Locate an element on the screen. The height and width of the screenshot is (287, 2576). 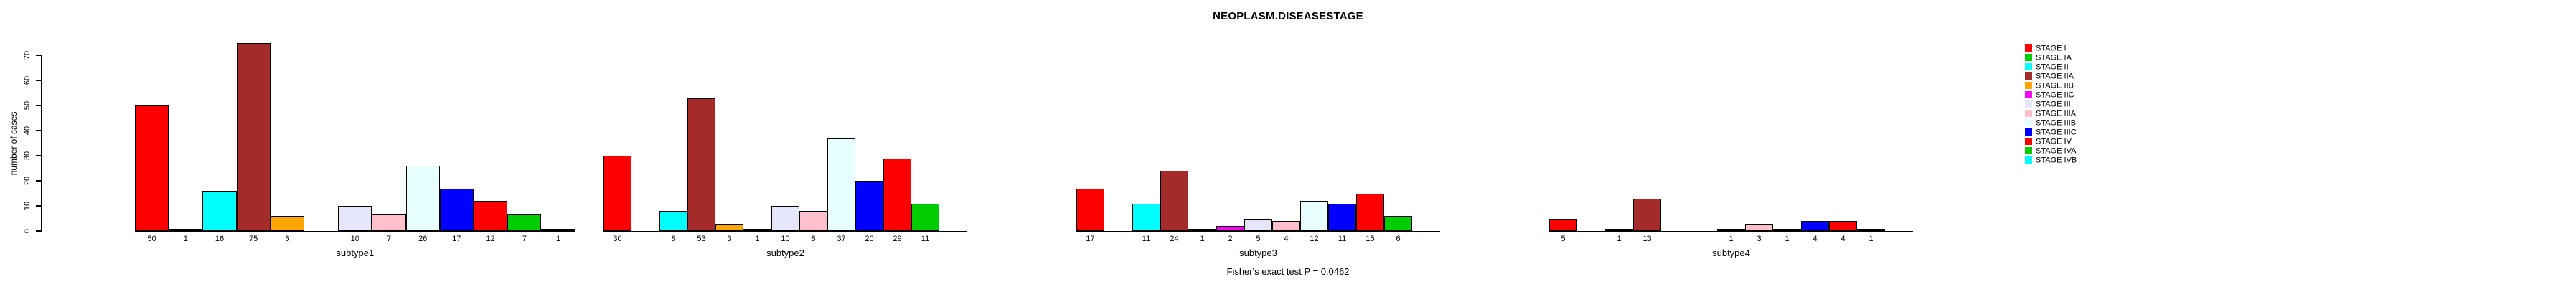
legend-label: STAGE I is located at coordinates (2051, 49).